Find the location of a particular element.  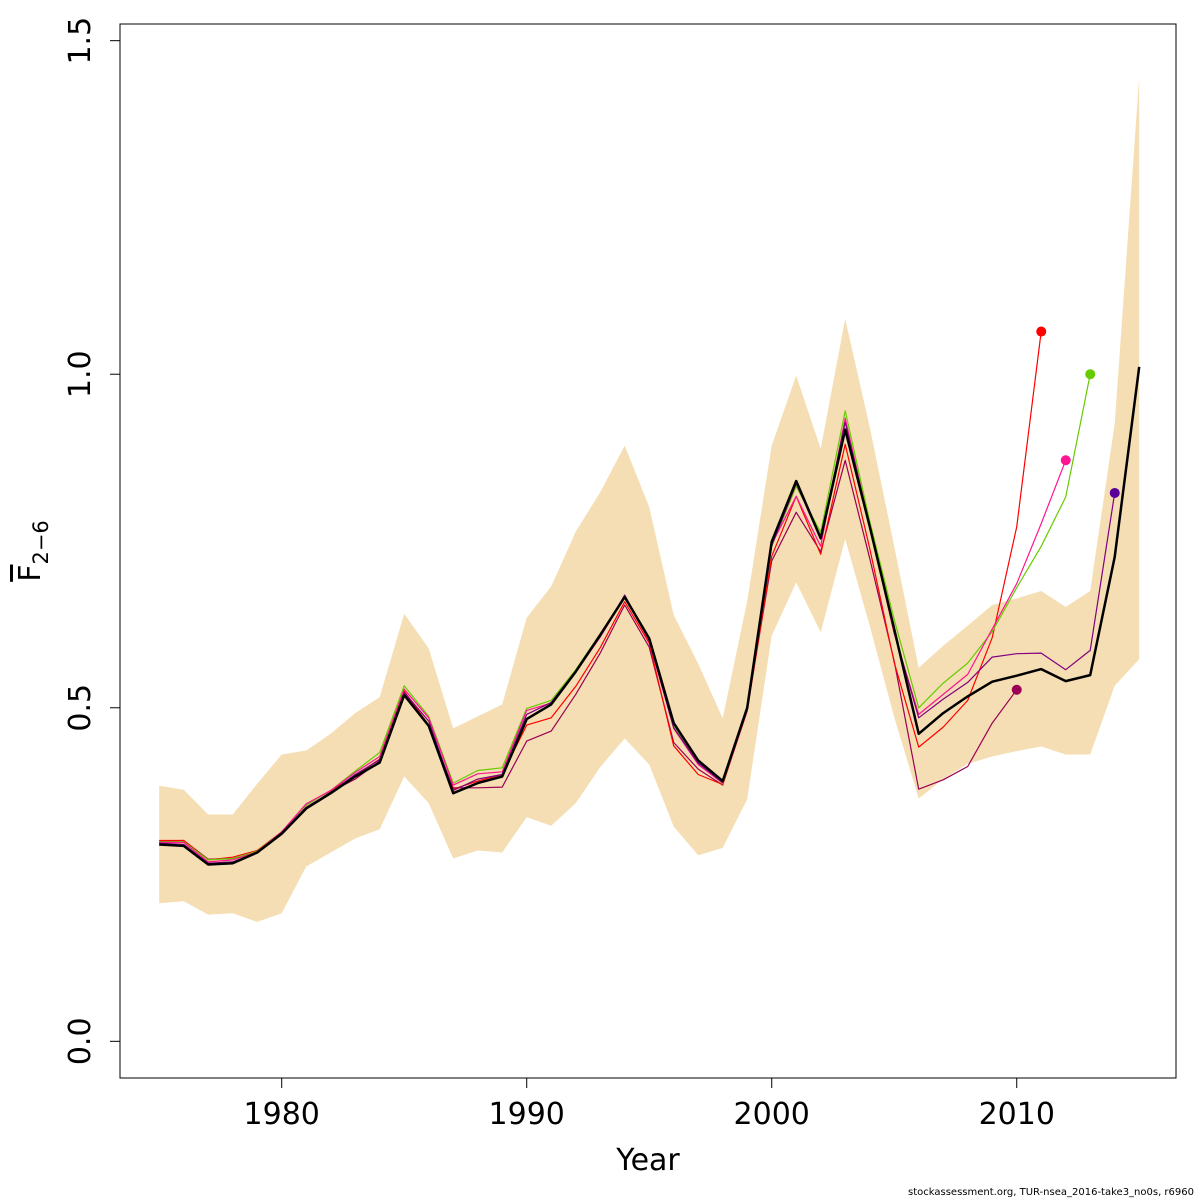

y-axis-label-sub: 2−6 is located at coordinates (41, 542).